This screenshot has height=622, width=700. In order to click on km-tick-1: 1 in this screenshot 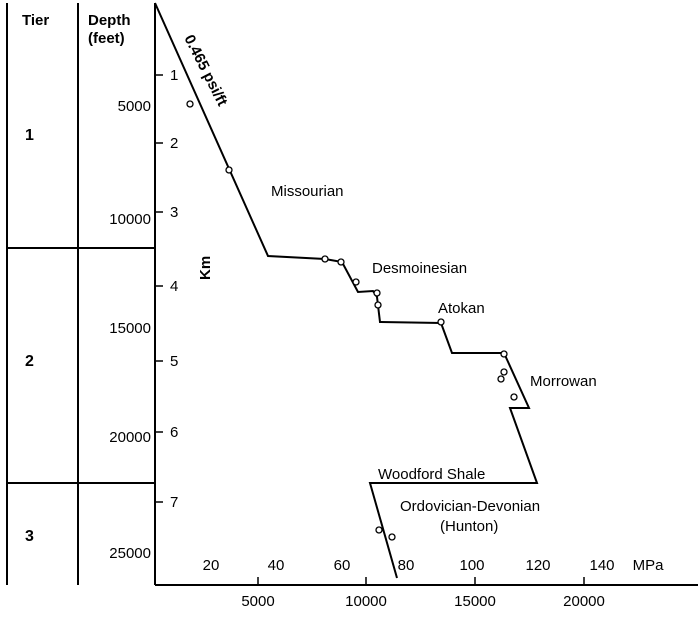, I will do `click(174, 75)`.